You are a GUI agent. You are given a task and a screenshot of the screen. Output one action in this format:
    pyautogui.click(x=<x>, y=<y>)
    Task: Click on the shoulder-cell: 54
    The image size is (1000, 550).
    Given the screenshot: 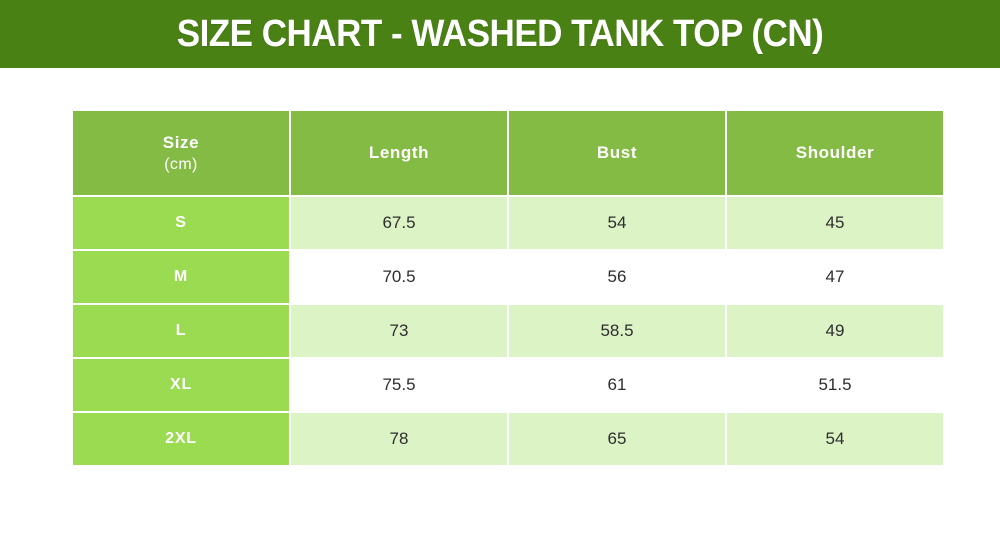 What is the action you would take?
    pyautogui.click(x=835, y=439)
    